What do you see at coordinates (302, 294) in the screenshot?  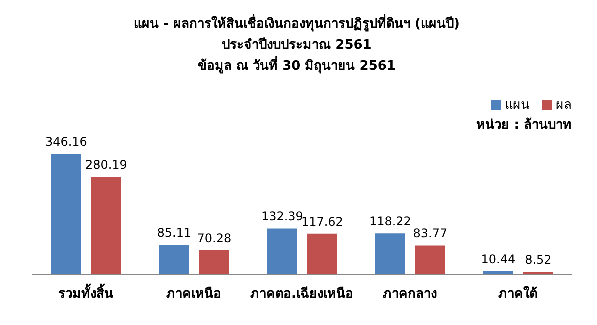 I see `x-tick-label: ภาคตอ.เฉียงเหนือ` at bounding box center [302, 294].